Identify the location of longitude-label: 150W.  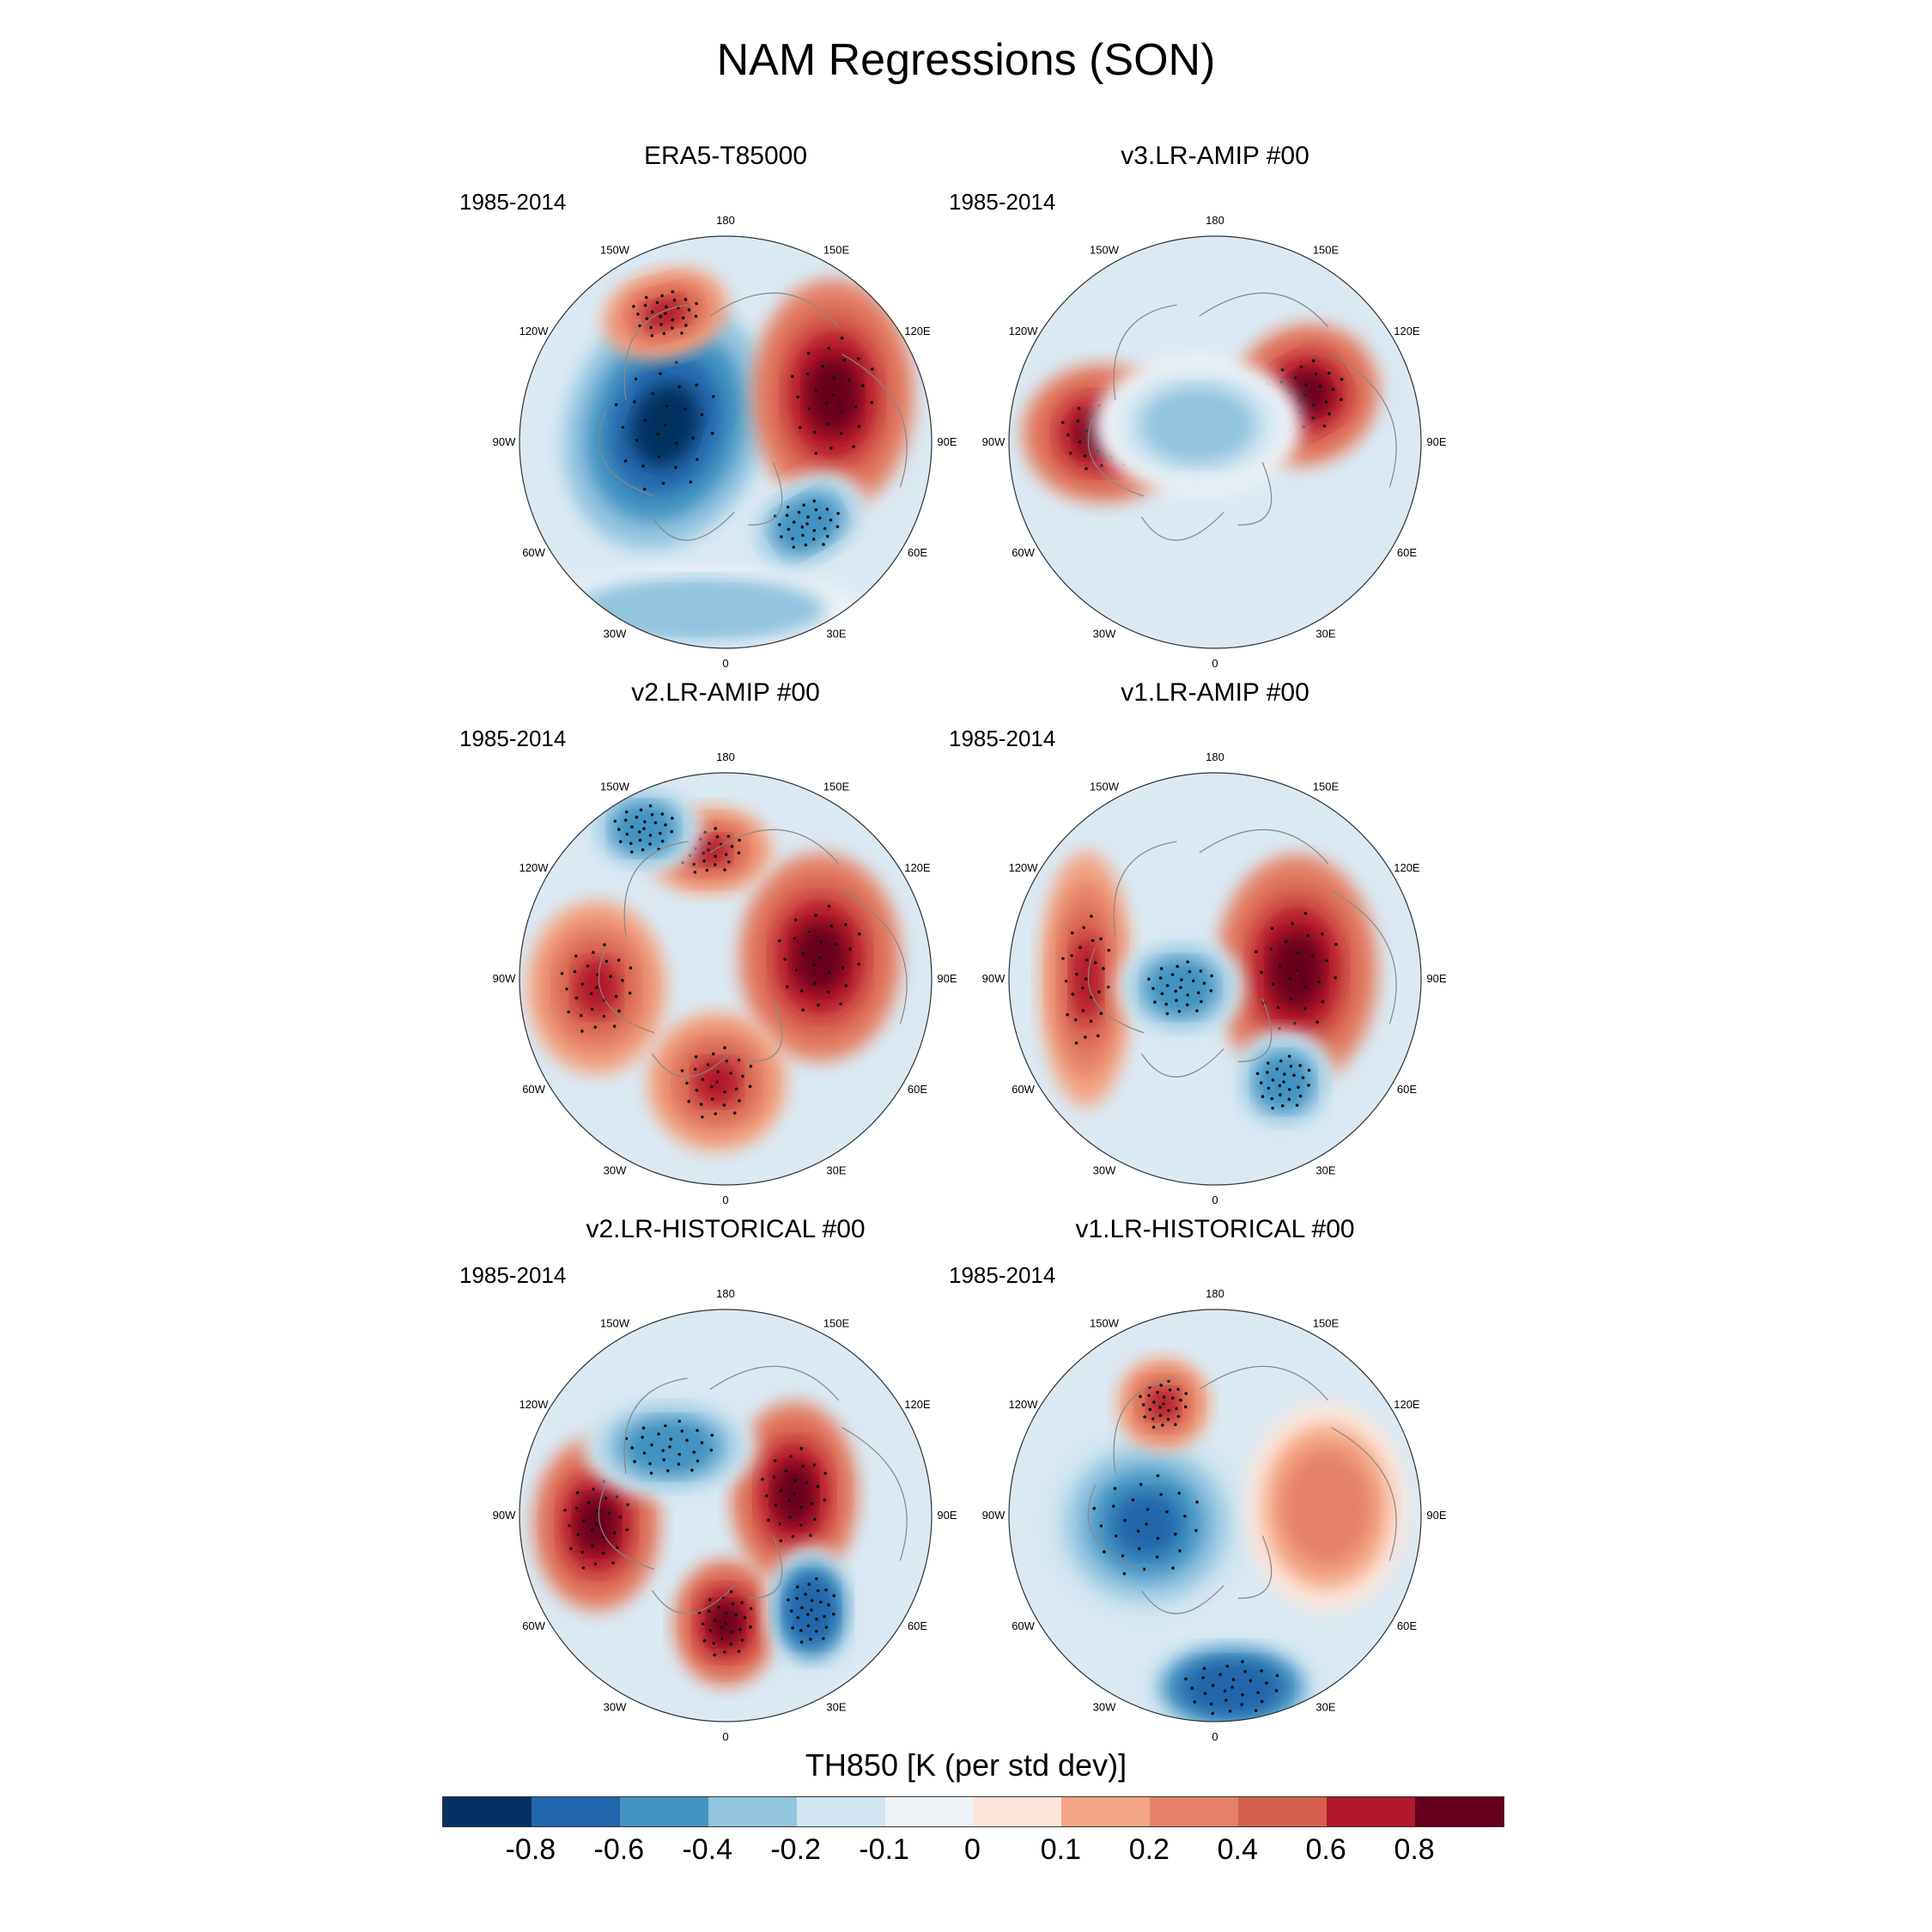
(1105, 787).